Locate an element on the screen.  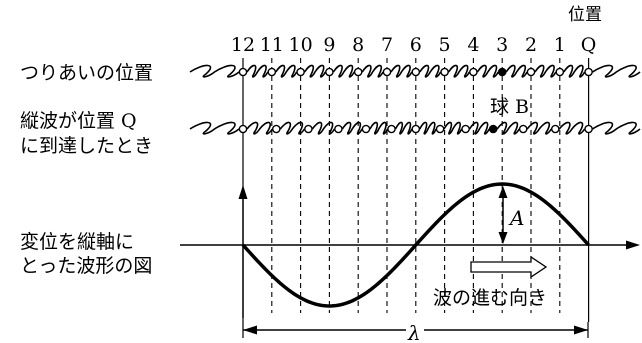
position-number: 11 is located at coordinates (272, 45).